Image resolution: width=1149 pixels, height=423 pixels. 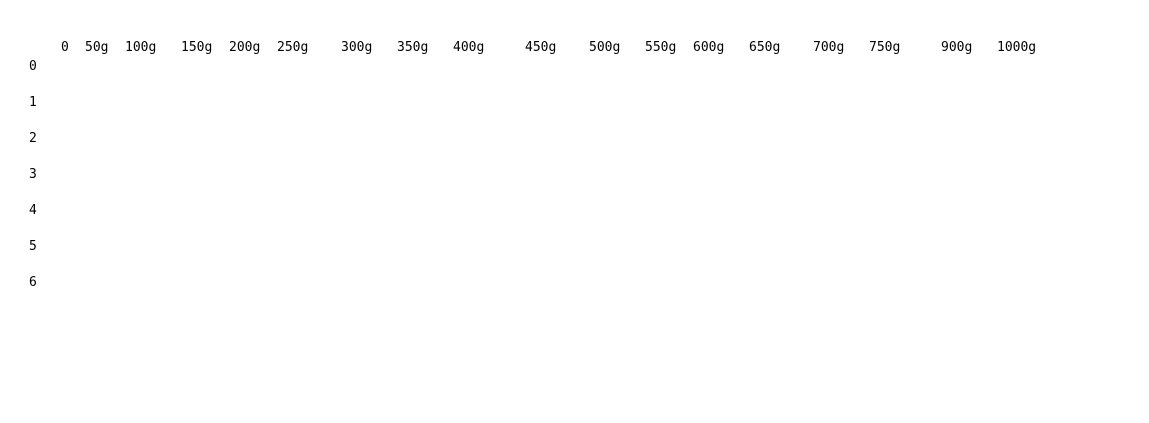 I want to click on column-header: 400g, so click(x=469, y=47).